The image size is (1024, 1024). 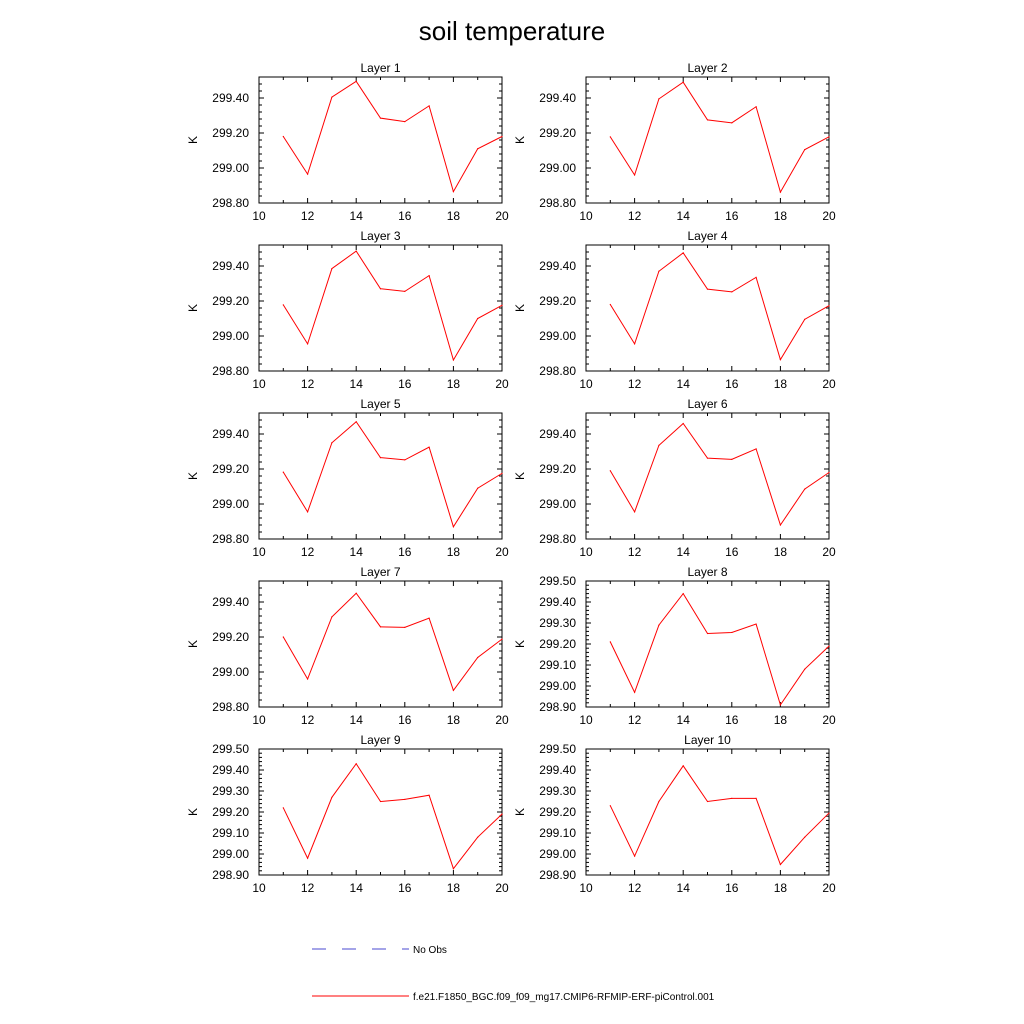 I want to click on layer-1-y-tick-label: 298.80, so click(x=230, y=203).